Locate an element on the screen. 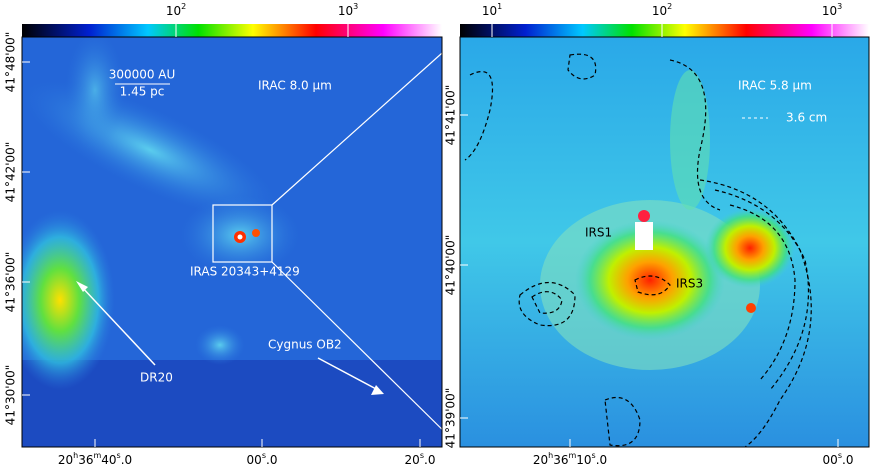  source-label: IRAS 20343+4129 is located at coordinates (245, 272).